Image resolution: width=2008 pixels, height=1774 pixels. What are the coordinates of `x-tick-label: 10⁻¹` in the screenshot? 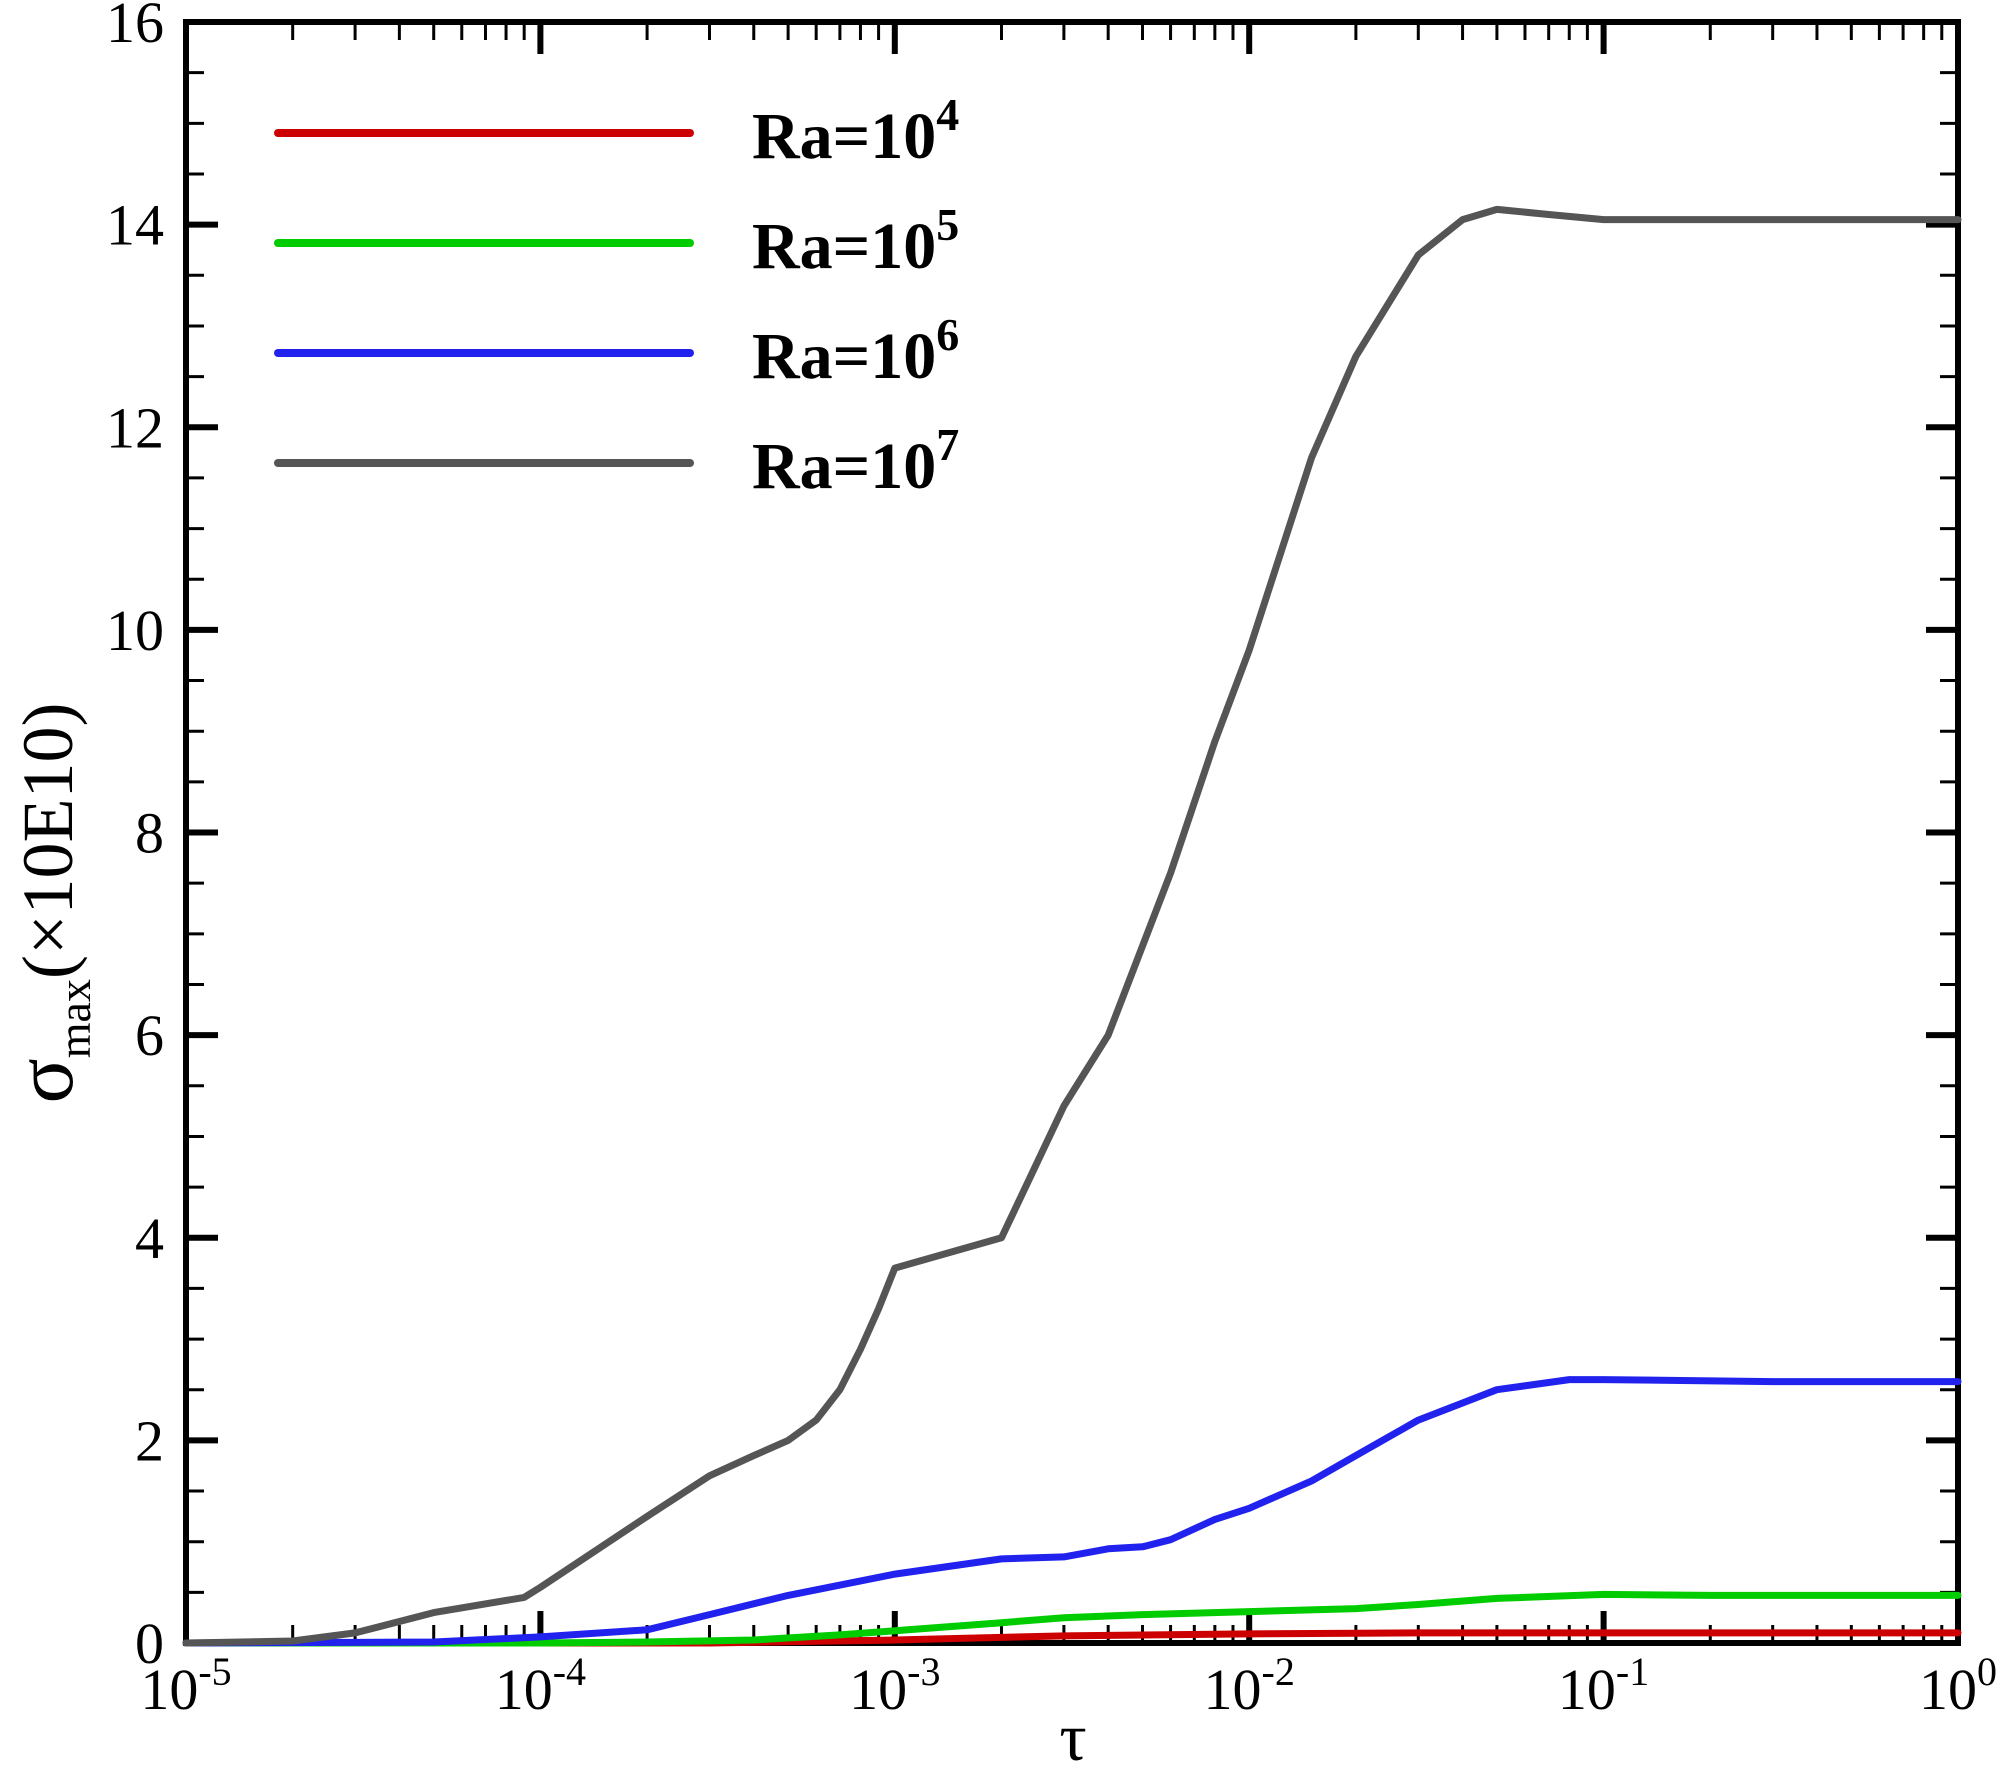 It's located at (1603, 1685).